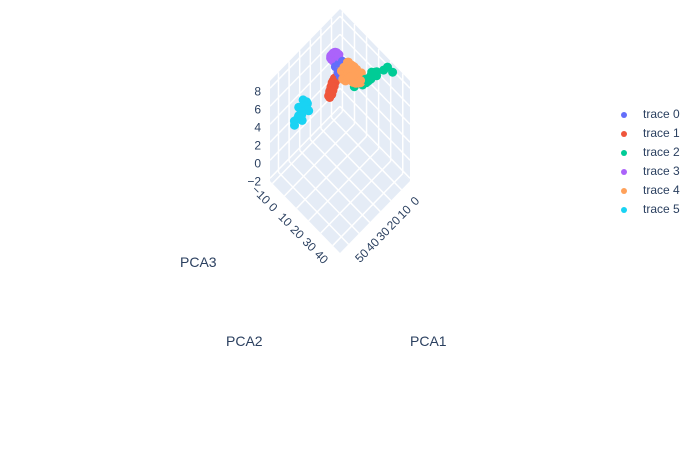 The height and width of the screenshot is (450, 700). What do you see at coordinates (254, 136) in the screenshot?
I see `z-tick-labels: −2 0 2 4 6 8` at bounding box center [254, 136].